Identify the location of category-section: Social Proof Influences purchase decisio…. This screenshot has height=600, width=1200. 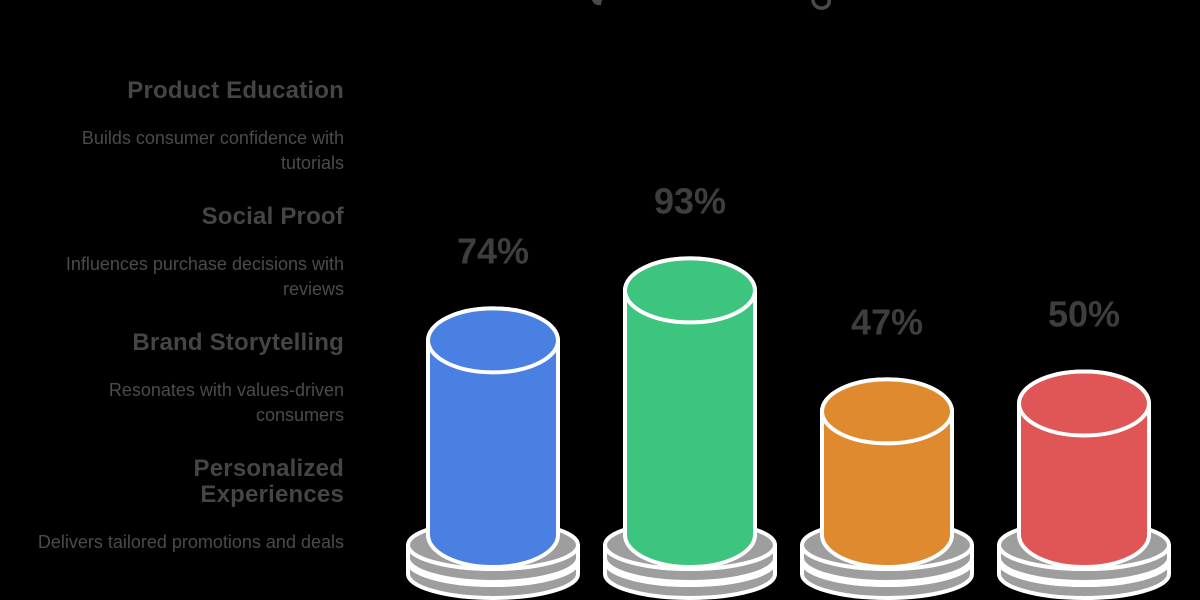
(188, 253).